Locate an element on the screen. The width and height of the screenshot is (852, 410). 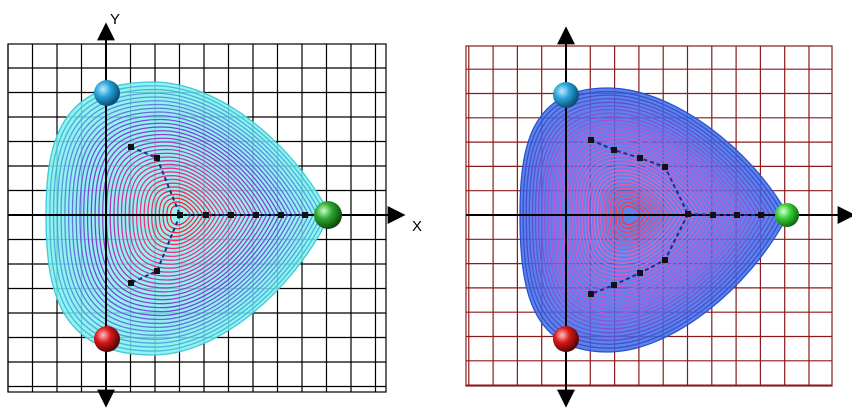
right-control-polygon is located at coordinates (676, 217).